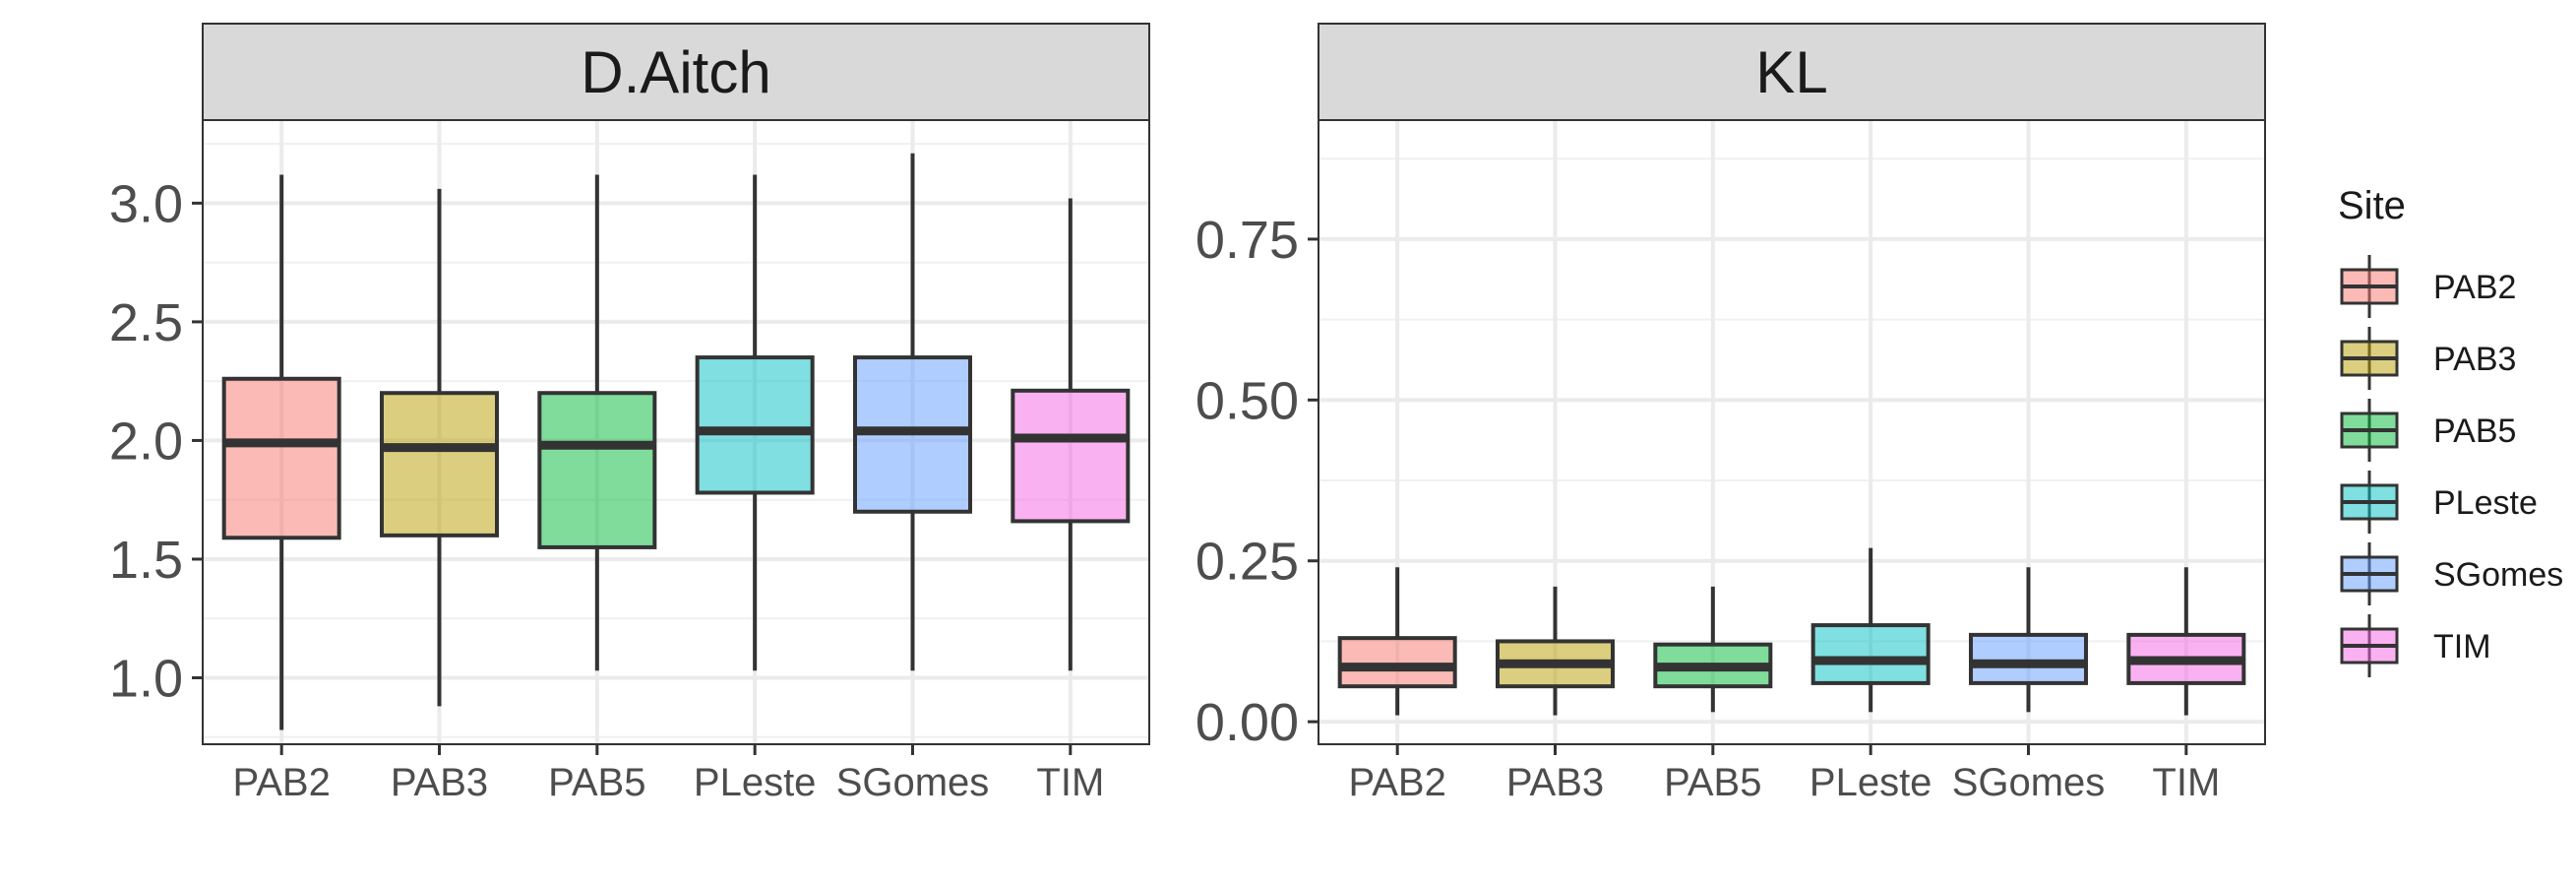  I want to click on legend-label: PAB2, so click(2474, 287).